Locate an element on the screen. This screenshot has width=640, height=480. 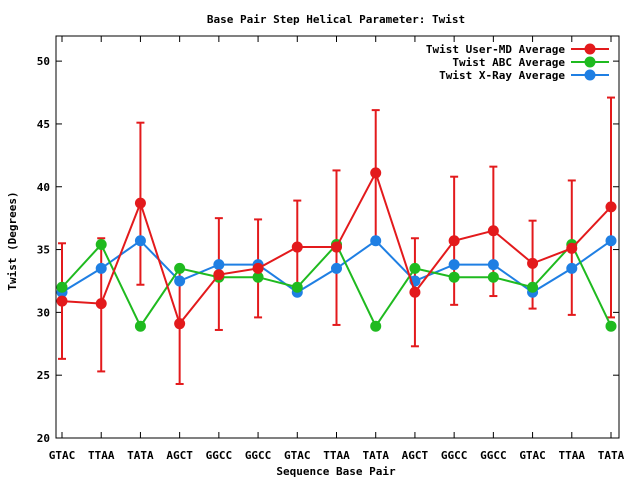
y-tick-label: 35 is located at coordinates (43, 250).